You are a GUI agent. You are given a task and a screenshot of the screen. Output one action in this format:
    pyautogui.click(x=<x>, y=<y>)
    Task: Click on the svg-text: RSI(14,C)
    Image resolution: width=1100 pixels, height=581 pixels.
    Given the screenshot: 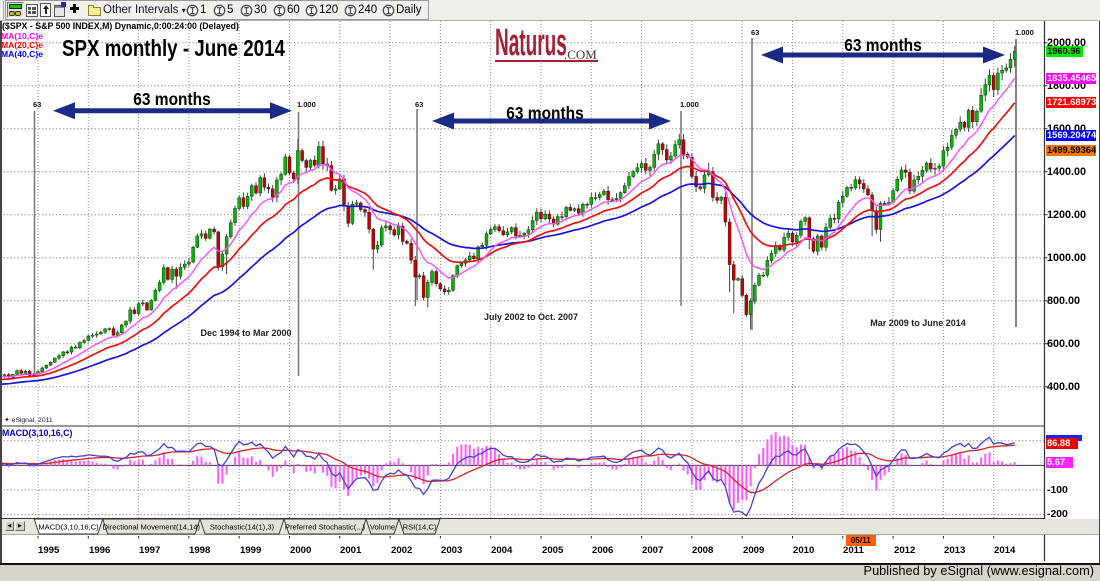 What is the action you would take?
    pyautogui.click(x=420, y=527)
    